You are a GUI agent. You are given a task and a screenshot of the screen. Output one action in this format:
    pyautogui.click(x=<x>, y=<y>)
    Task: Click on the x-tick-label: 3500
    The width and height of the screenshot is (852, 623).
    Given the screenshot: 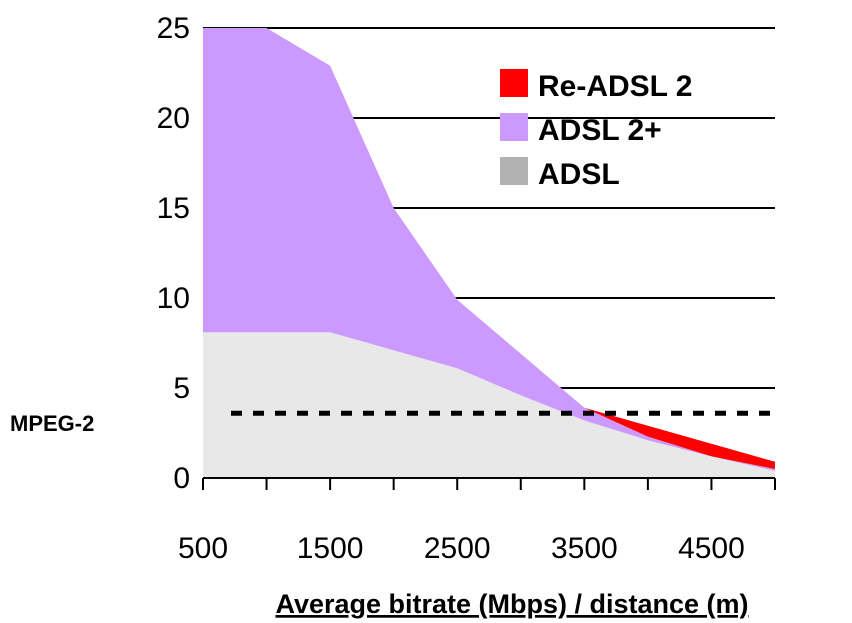 What is the action you would take?
    pyautogui.click(x=584, y=548)
    